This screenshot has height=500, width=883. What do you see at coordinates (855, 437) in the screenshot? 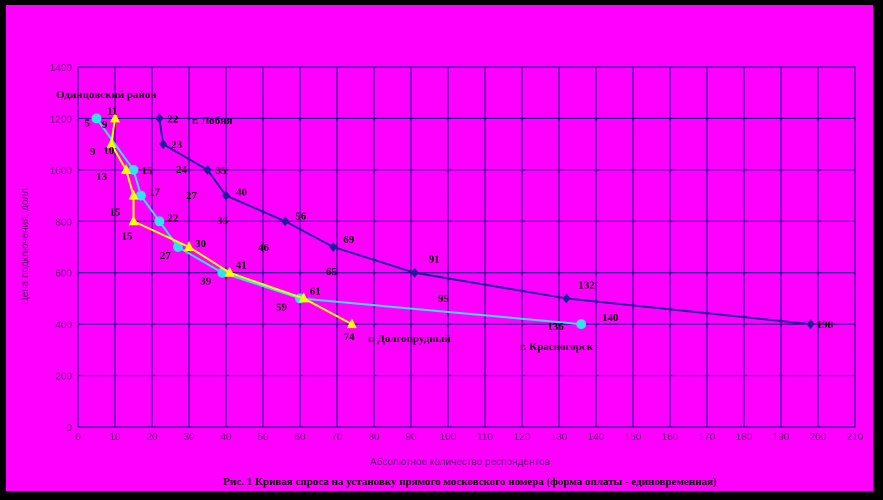
I see `x-tick-label: 210` at bounding box center [855, 437].